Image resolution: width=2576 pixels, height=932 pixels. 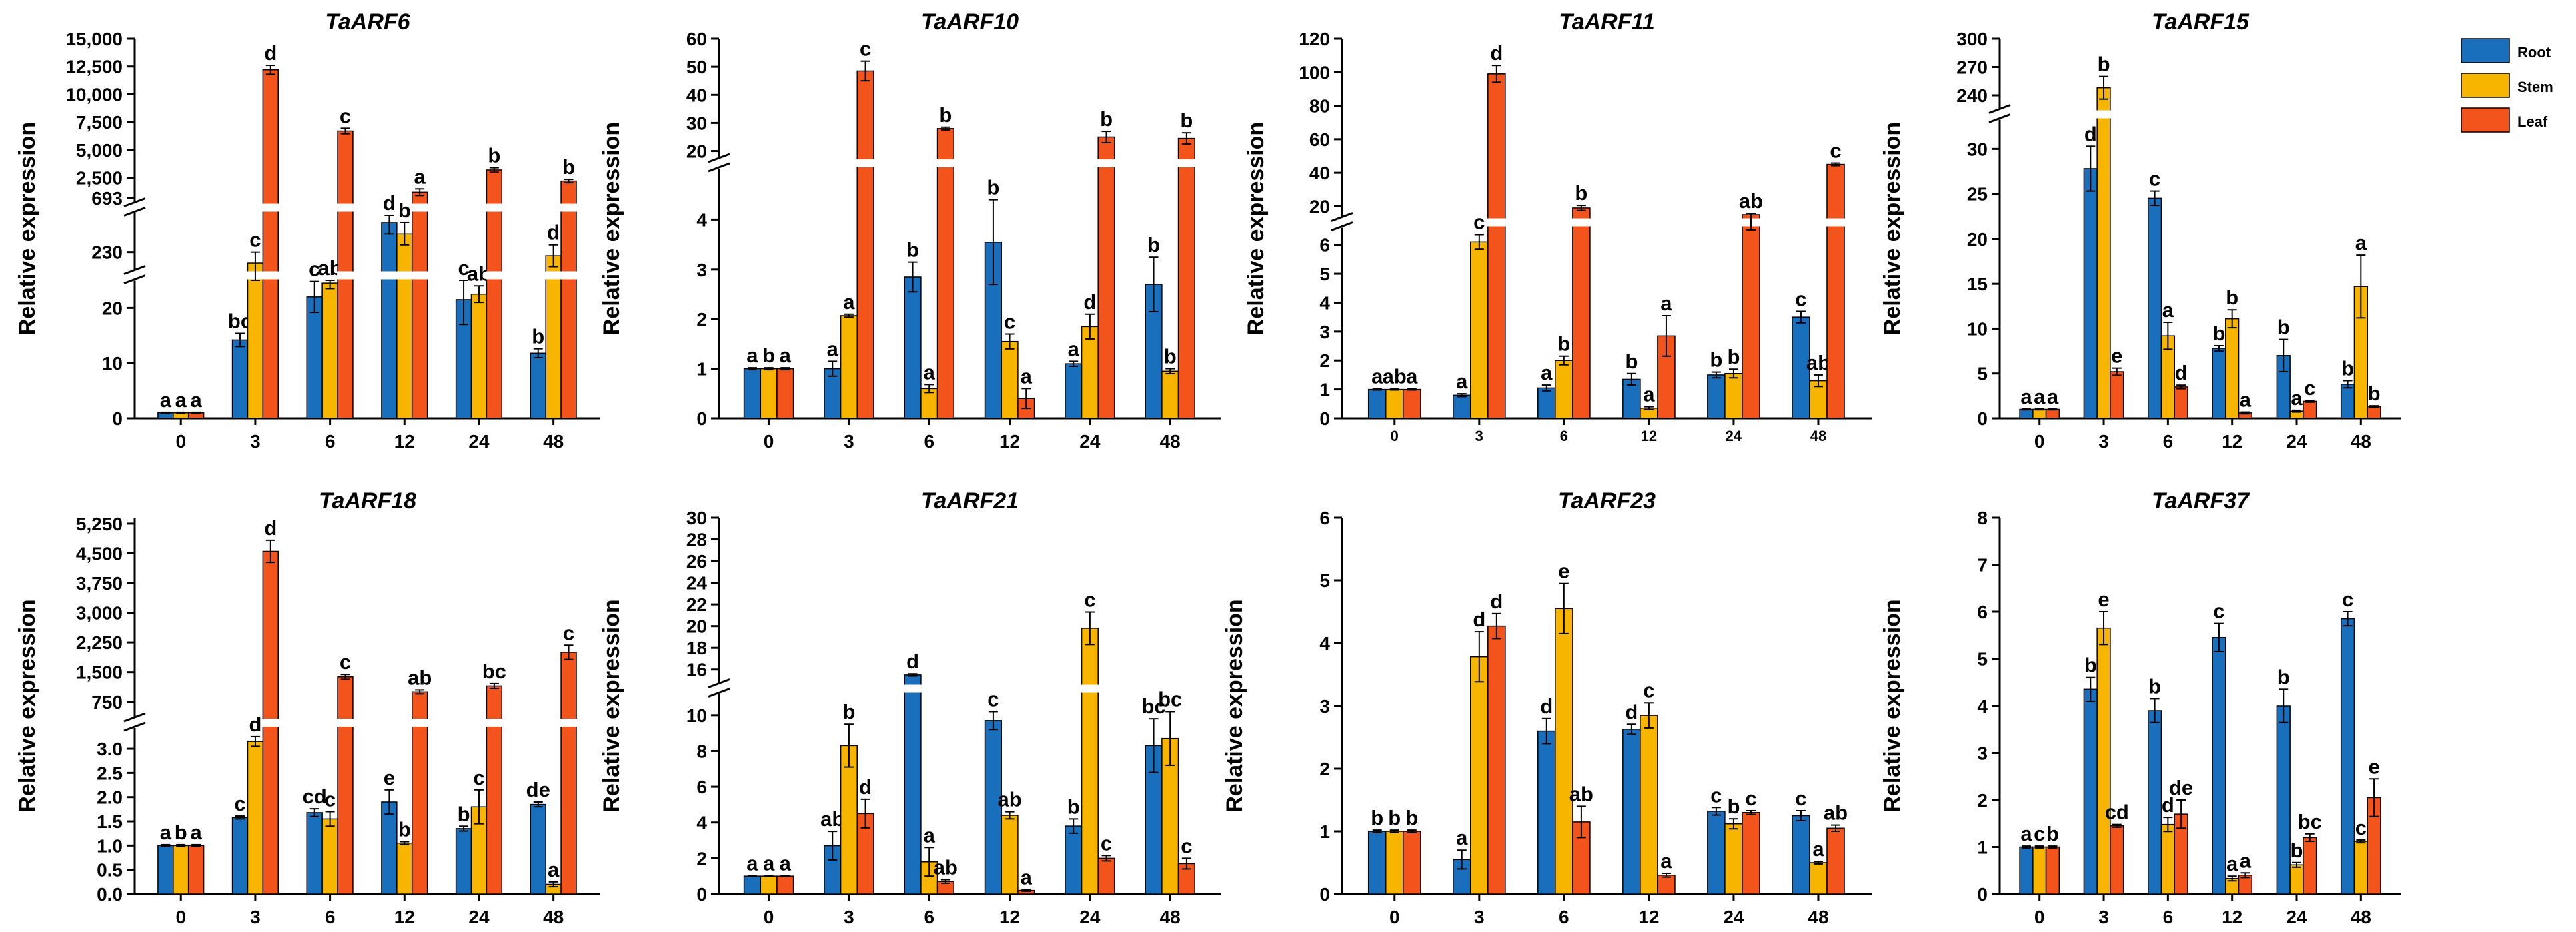 I want to click on y-tick-label: 120, so click(x=1315, y=39).